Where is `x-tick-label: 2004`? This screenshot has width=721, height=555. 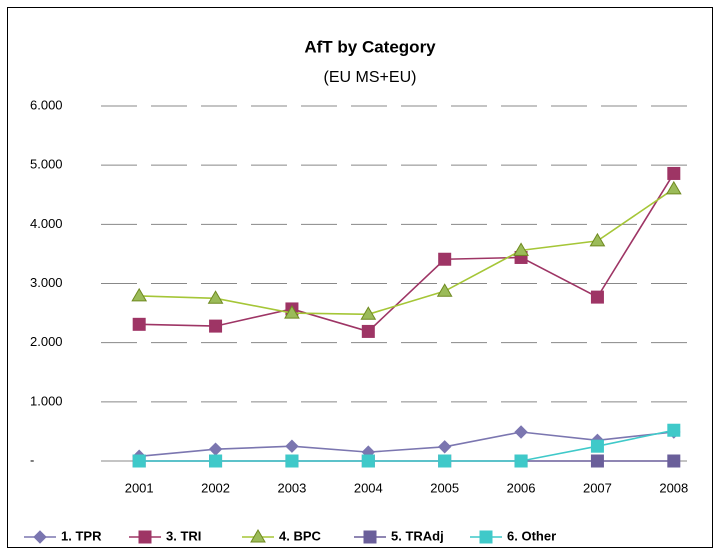
x-tick-label: 2004 is located at coordinates (368, 487).